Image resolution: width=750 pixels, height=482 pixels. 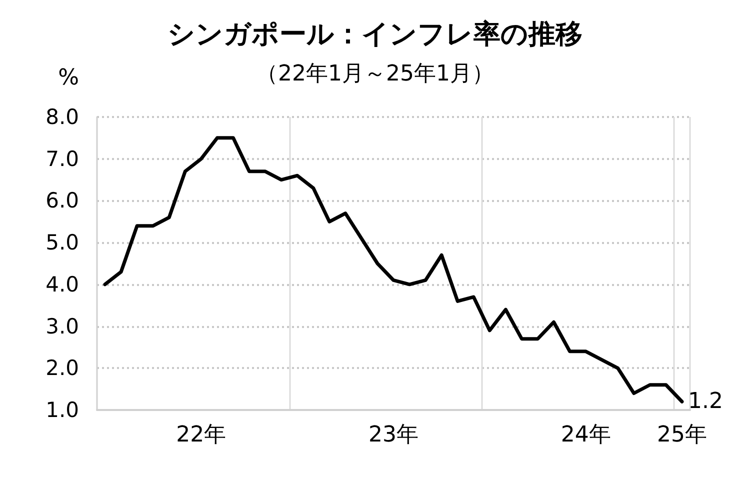 What do you see at coordinates (681, 435) in the screenshot?
I see `x-tick-label: 25年` at bounding box center [681, 435].